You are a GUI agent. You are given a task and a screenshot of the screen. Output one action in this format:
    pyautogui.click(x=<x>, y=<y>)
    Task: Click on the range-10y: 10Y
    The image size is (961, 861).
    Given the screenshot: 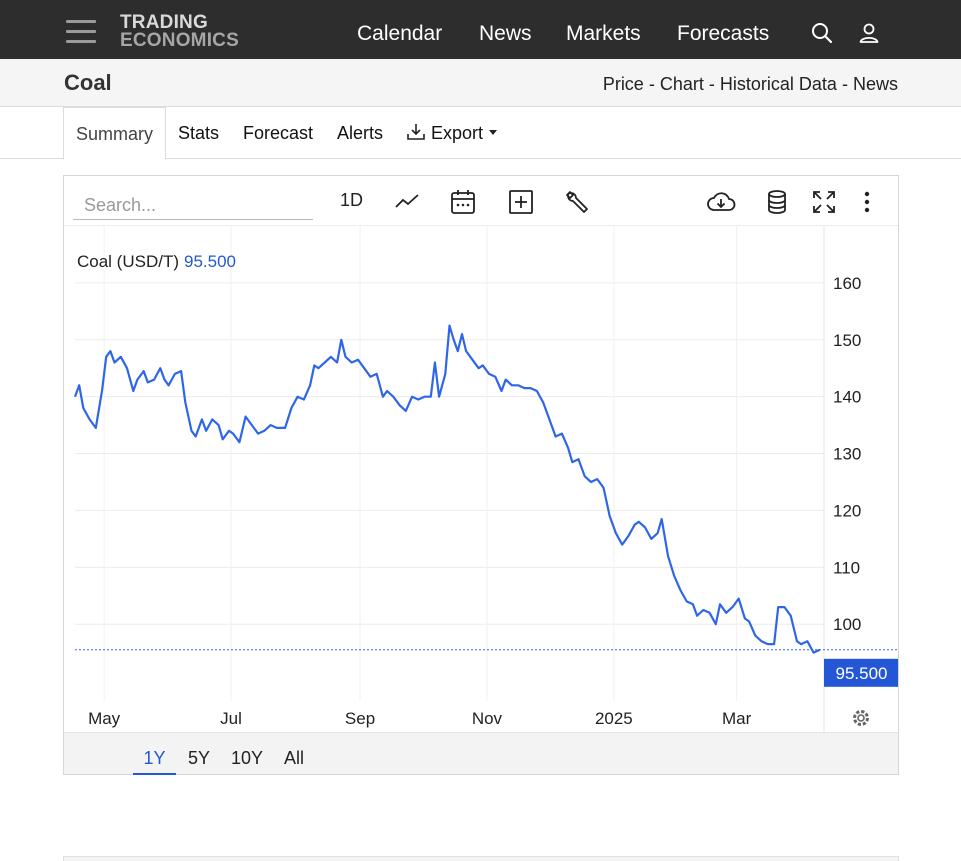 What is the action you would take?
    pyautogui.click(x=247, y=758)
    